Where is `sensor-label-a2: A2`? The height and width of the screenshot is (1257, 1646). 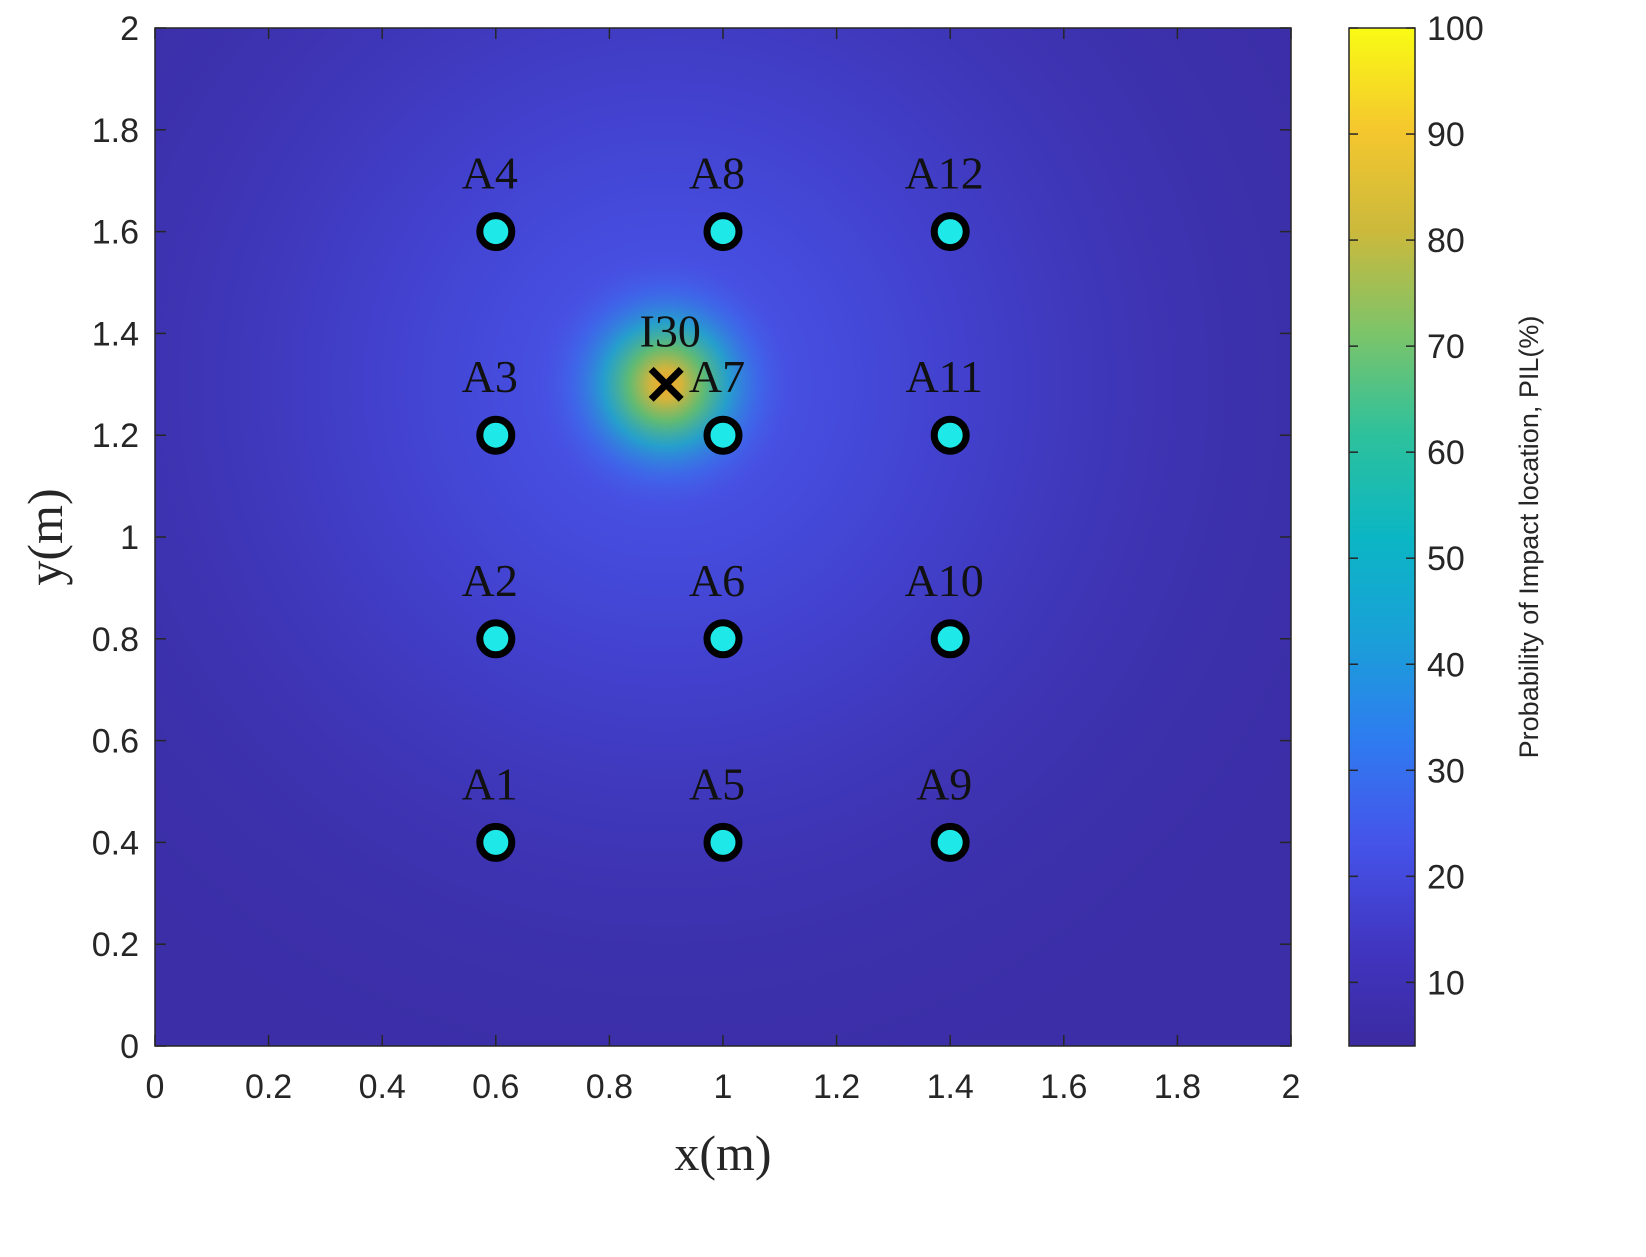 sensor-label-a2: A2 is located at coordinates (490, 580).